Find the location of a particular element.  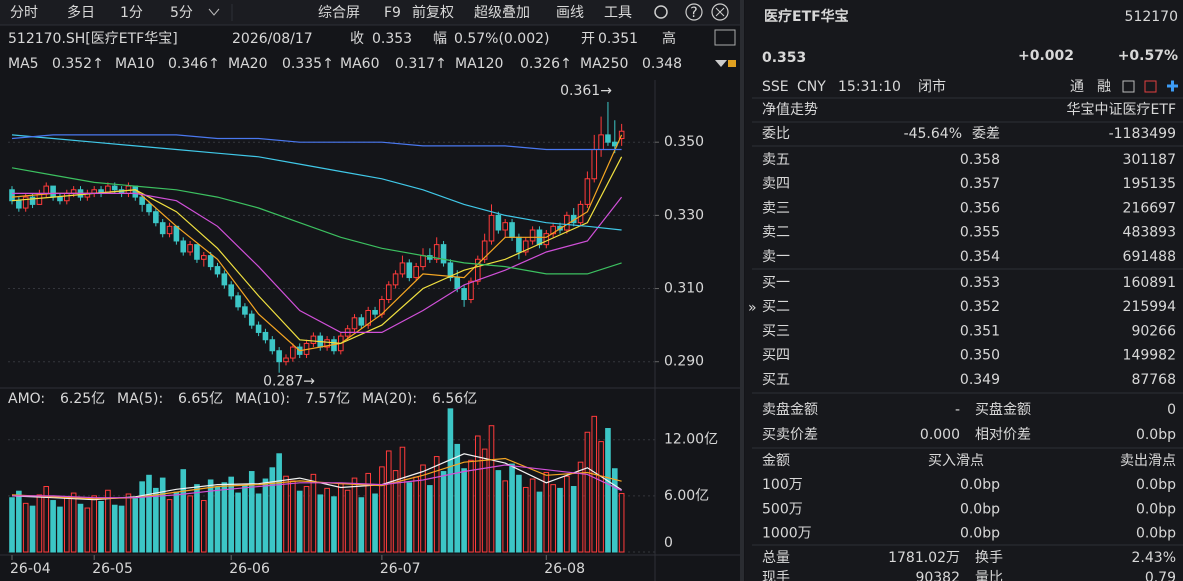

order-label: 卖五 is located at coordinates (776, 160).